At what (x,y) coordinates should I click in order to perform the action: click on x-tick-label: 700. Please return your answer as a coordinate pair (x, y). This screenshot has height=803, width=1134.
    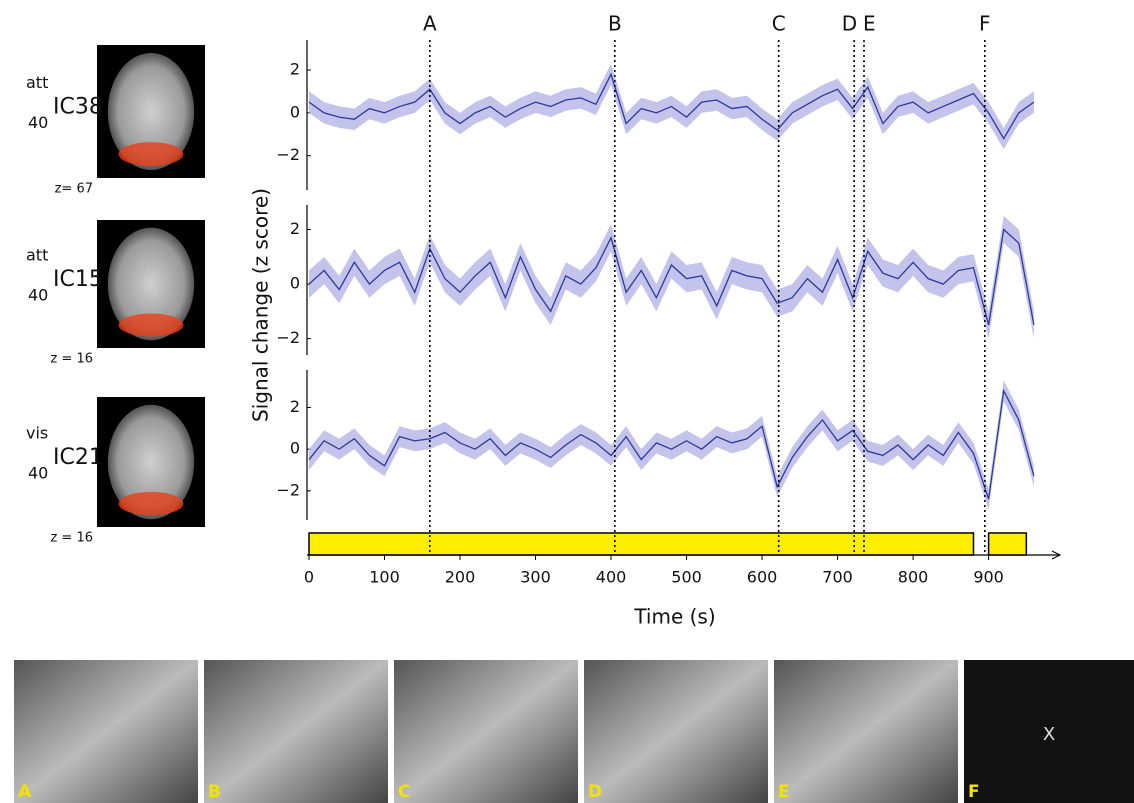
    Looking at the image, I should click on (837, 577).